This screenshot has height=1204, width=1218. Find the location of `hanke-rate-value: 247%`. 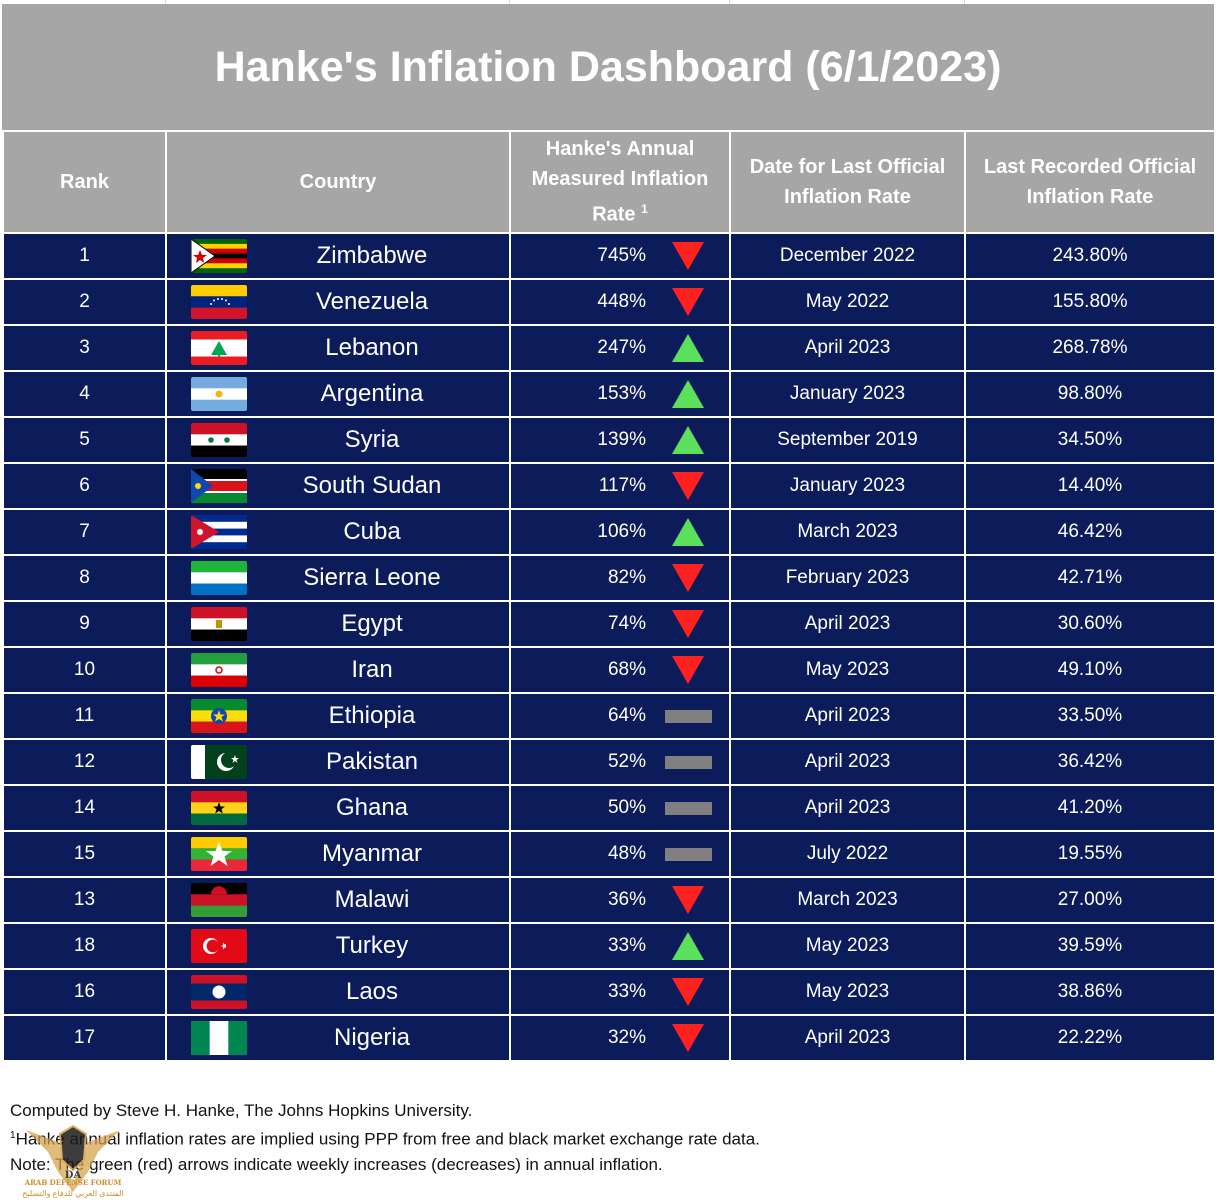

hanke-rate-value: 247% is located at coordinates (621, 347).